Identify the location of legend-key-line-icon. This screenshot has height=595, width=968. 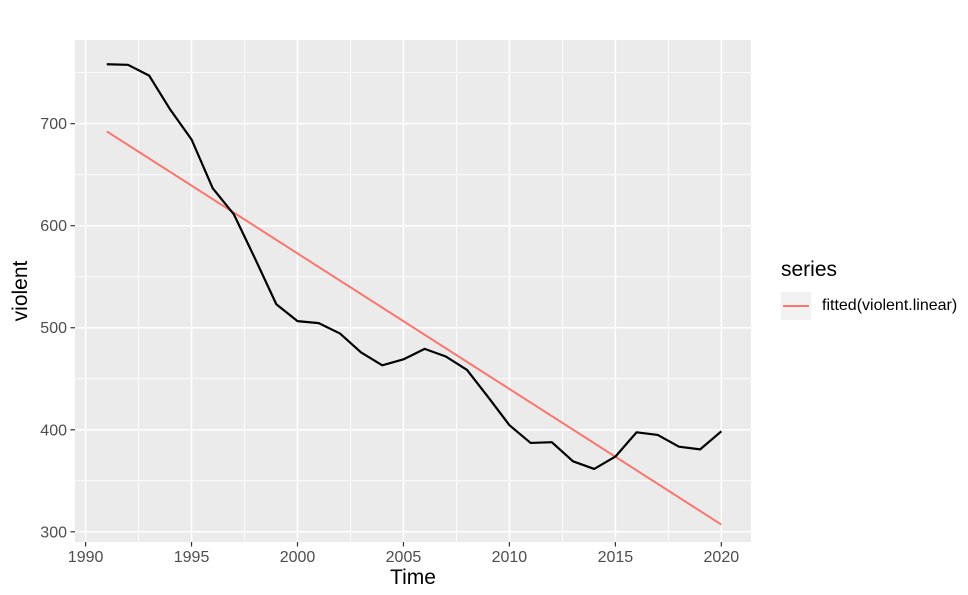
(796, 306).